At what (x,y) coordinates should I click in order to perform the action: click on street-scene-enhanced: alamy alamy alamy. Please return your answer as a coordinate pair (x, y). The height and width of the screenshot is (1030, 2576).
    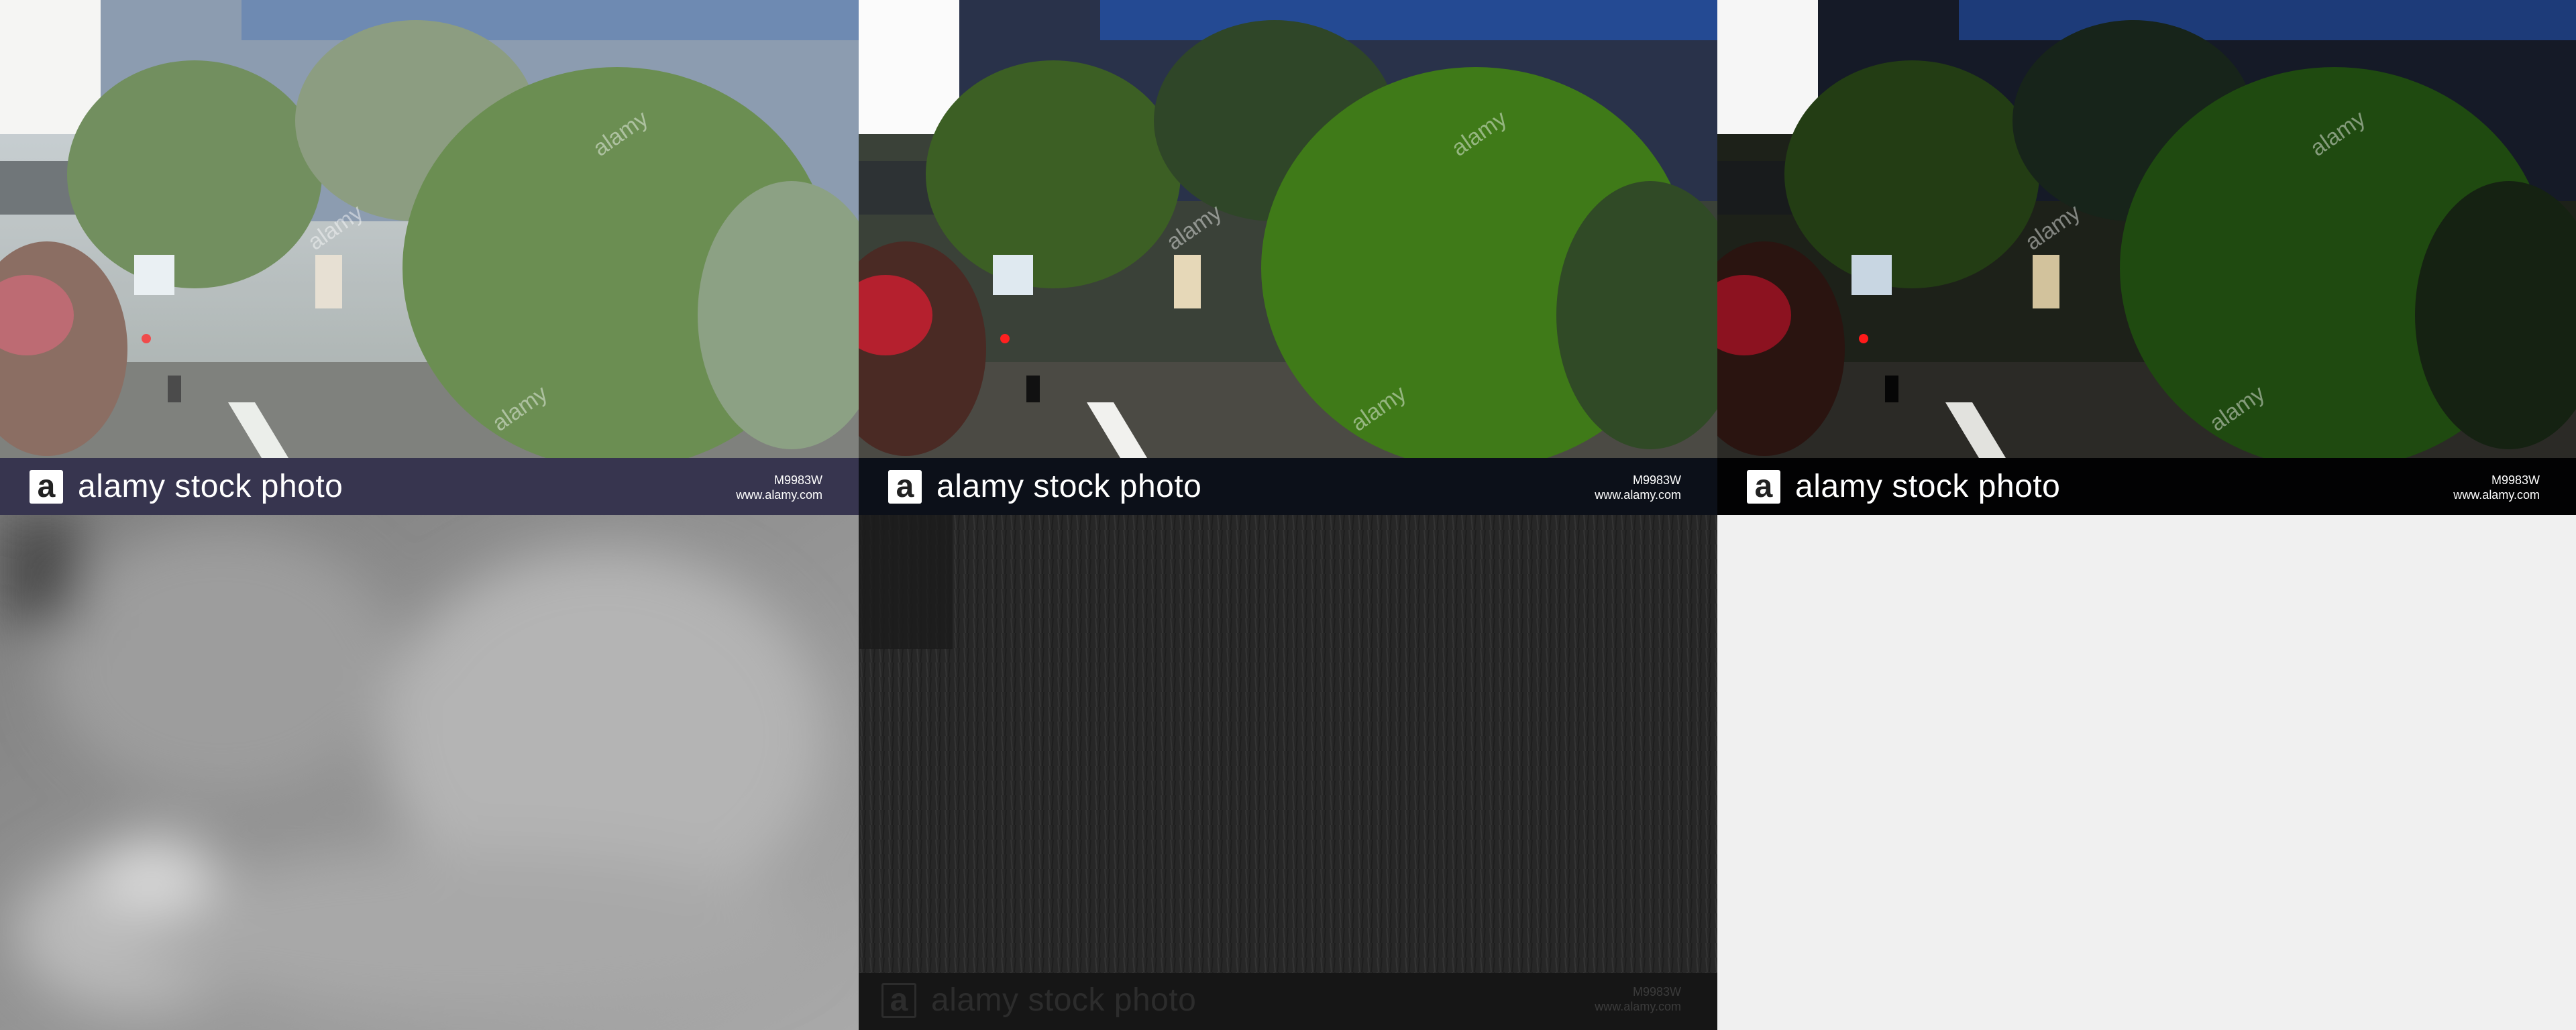
    Looking at the image, I should click on (1288, 229).